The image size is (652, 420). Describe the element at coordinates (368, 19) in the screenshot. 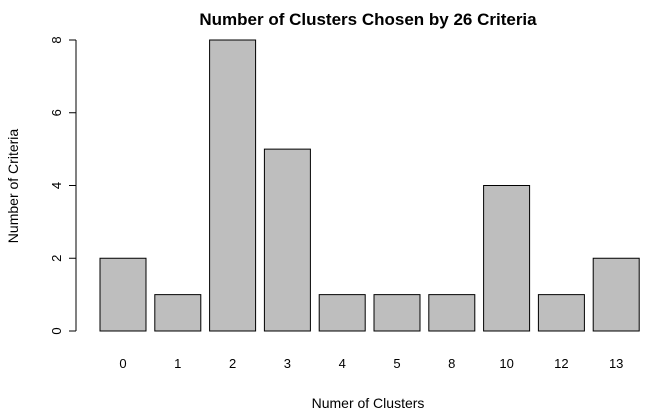

I see `chart-title: Number of Clusters Chosen by 26 Criteria` at that location.